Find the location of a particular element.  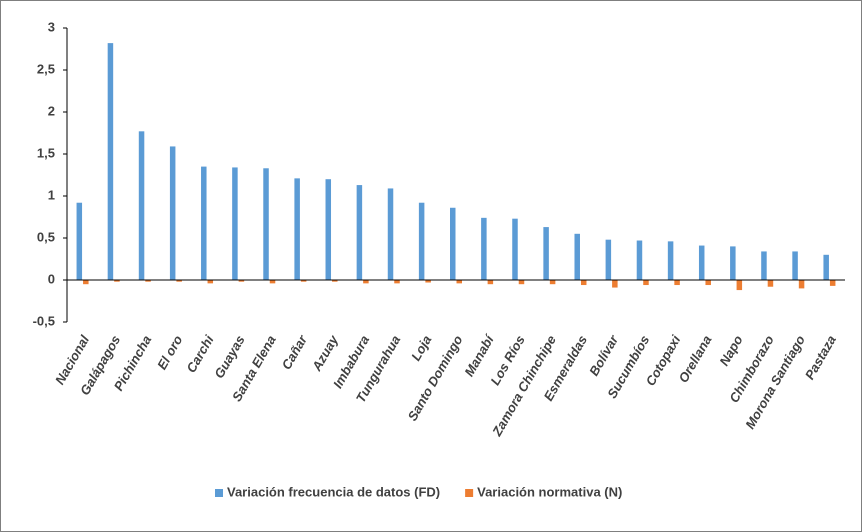

legend-label: Variación frecuencia de datos (FD) is located at coordinates (333, 491).